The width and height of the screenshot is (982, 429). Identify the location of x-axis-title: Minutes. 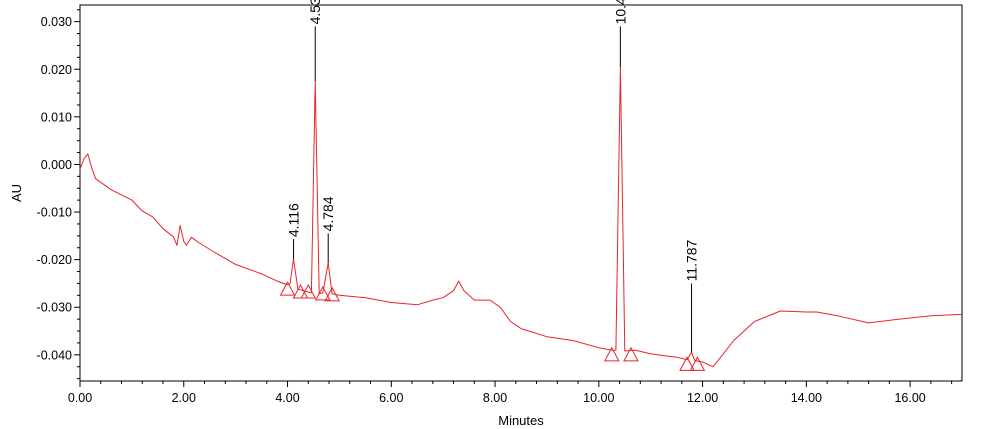
(521, 420).